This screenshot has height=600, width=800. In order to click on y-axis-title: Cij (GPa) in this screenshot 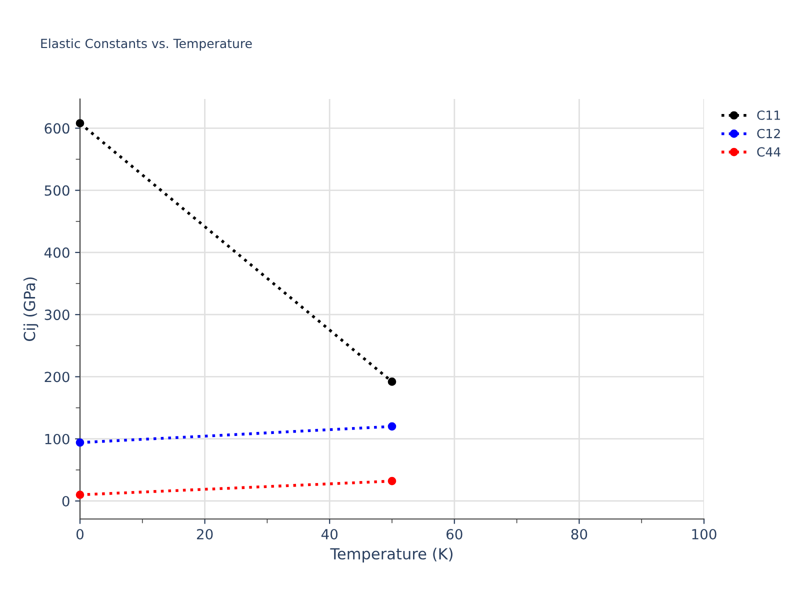, I will do `click(30, 309)`.